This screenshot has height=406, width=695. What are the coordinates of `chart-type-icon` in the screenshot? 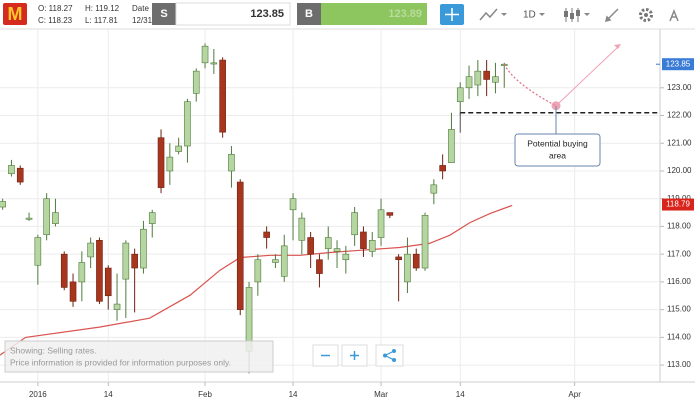 It's located at (488, 14).